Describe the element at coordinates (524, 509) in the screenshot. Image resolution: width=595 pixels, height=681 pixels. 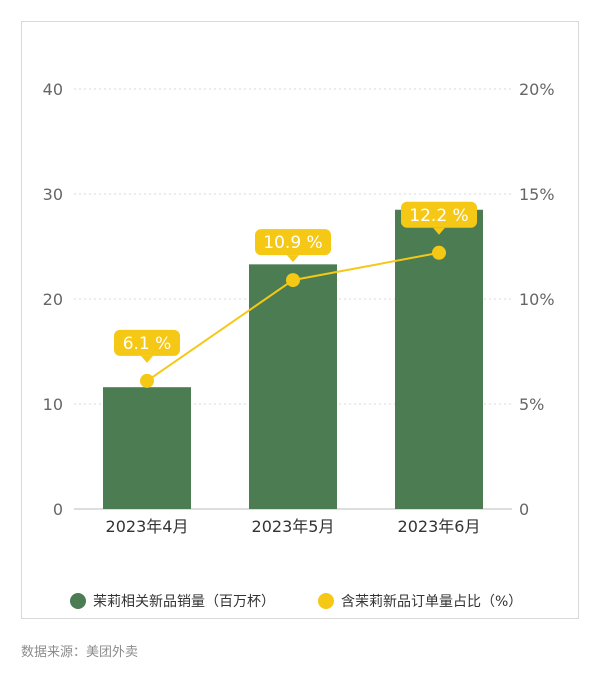
I see `y-right-tick-label: 0` at that location.